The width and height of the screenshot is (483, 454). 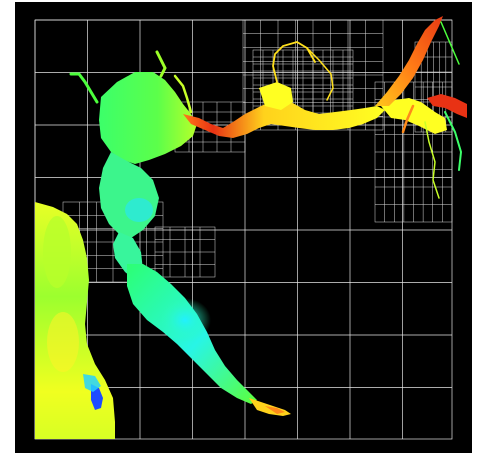 What do you see at coordinates (161, 64) in the screenshot?
I see `petaluma-slough` at bounding box center [161, 64].